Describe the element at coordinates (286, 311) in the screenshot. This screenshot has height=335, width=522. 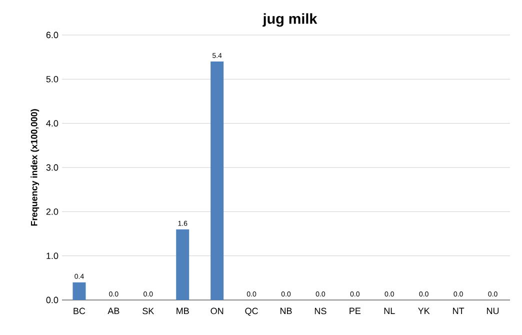
I see `x-tick-label: NB` at that location.